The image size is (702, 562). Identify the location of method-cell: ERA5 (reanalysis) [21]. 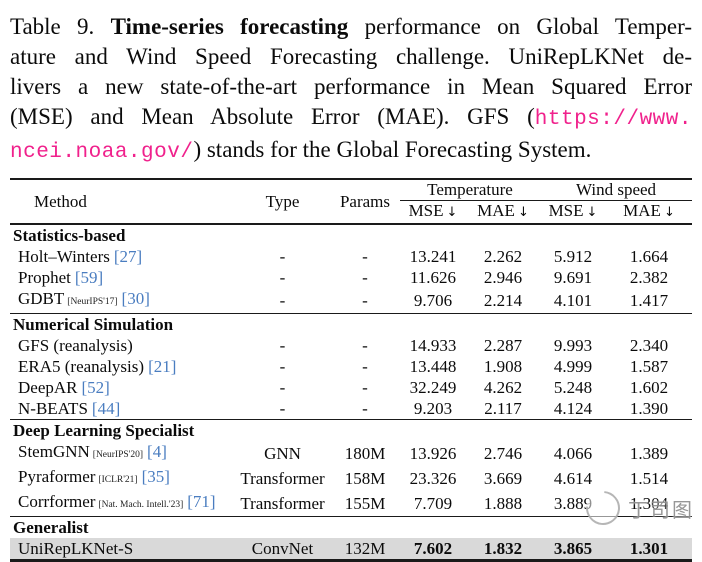
(122, 366).